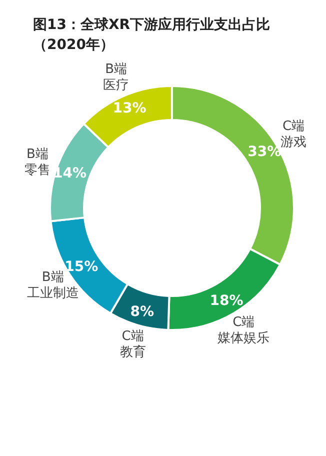  What do you see at coordinates (244, 330) in the screenshot?
I see `slice-label: C端媒体娱乐` at bounding box center [244, 330].